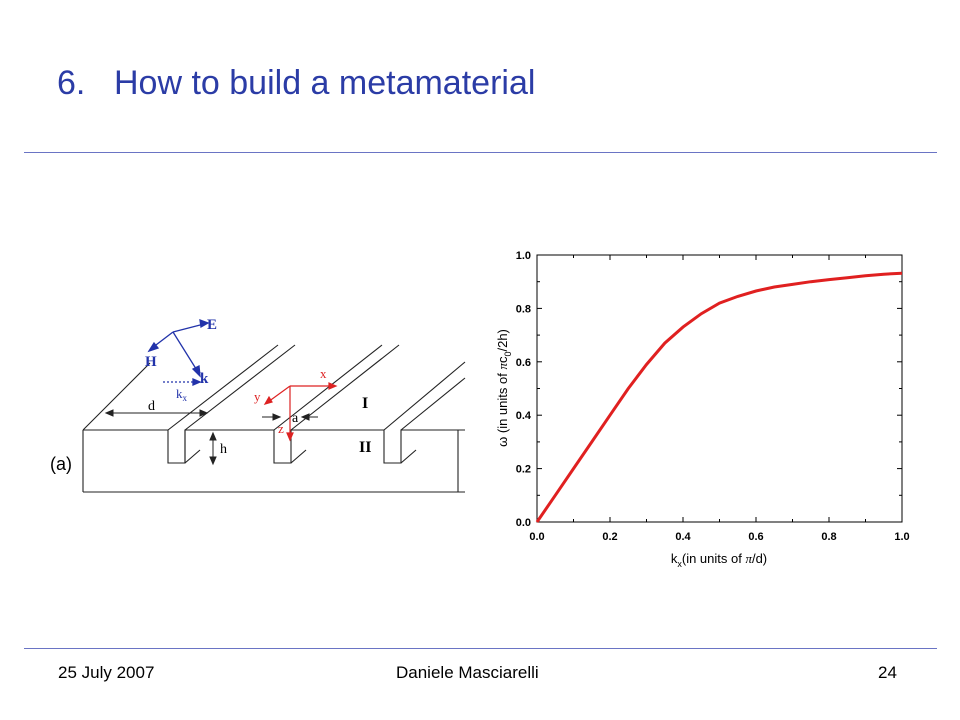 The width and height of the screenshot is (960, 720). What do you see at coordinates (279, 394) in the screenshot?
I see `y-axis-arrow` at bounding box center [279, 394].